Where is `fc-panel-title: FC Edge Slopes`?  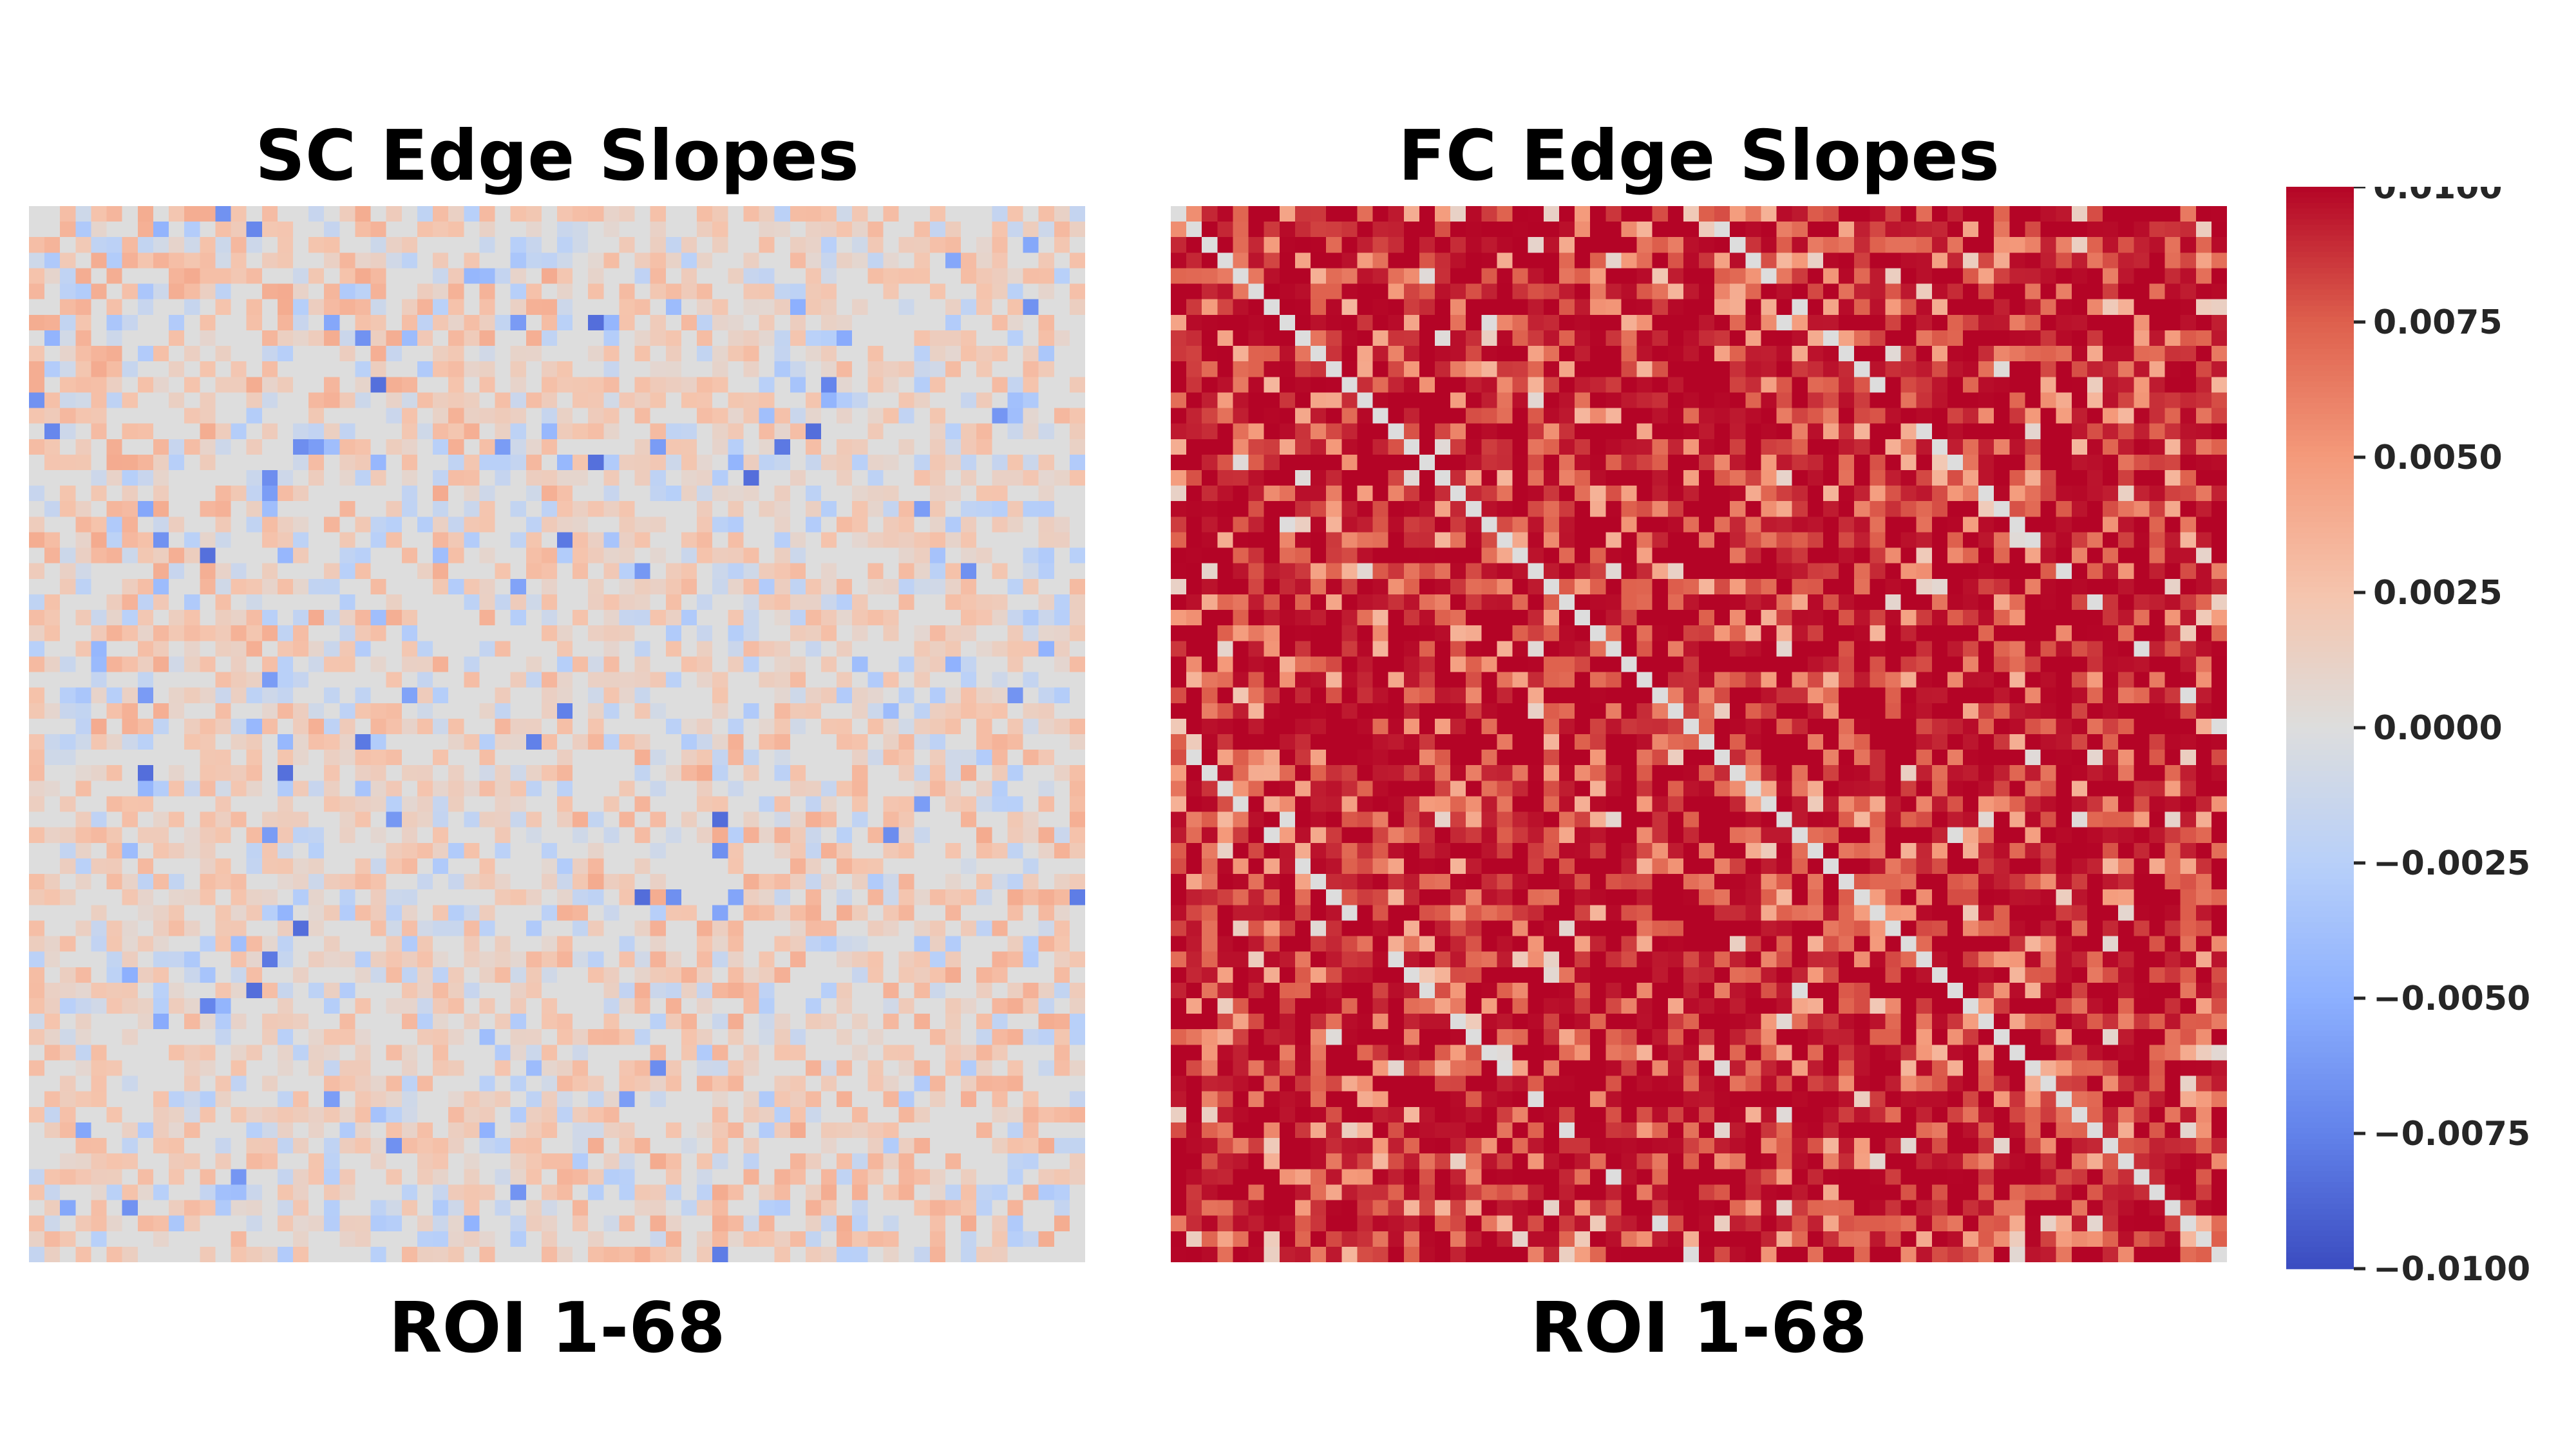 fc-panel-title: FC Edge Slopes is located at coordinates (1699, 156).